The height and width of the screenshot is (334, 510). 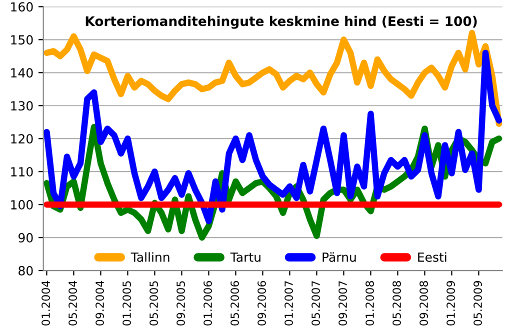 What do you see at coordinates (154, 303) in the screenshot?
I see `x-tick-label: 05.2005` at bounding box center [154, 303].